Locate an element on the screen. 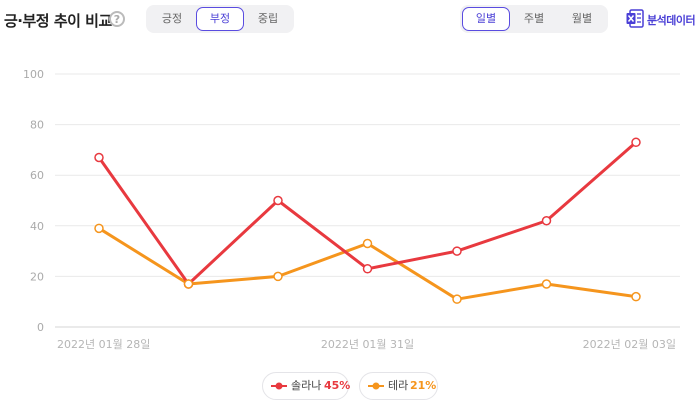 Image resolution: width=700 pixels, height=415 pixels. x-tick-label: 2022년 02월 03일 is located at coordinates (629, 344).